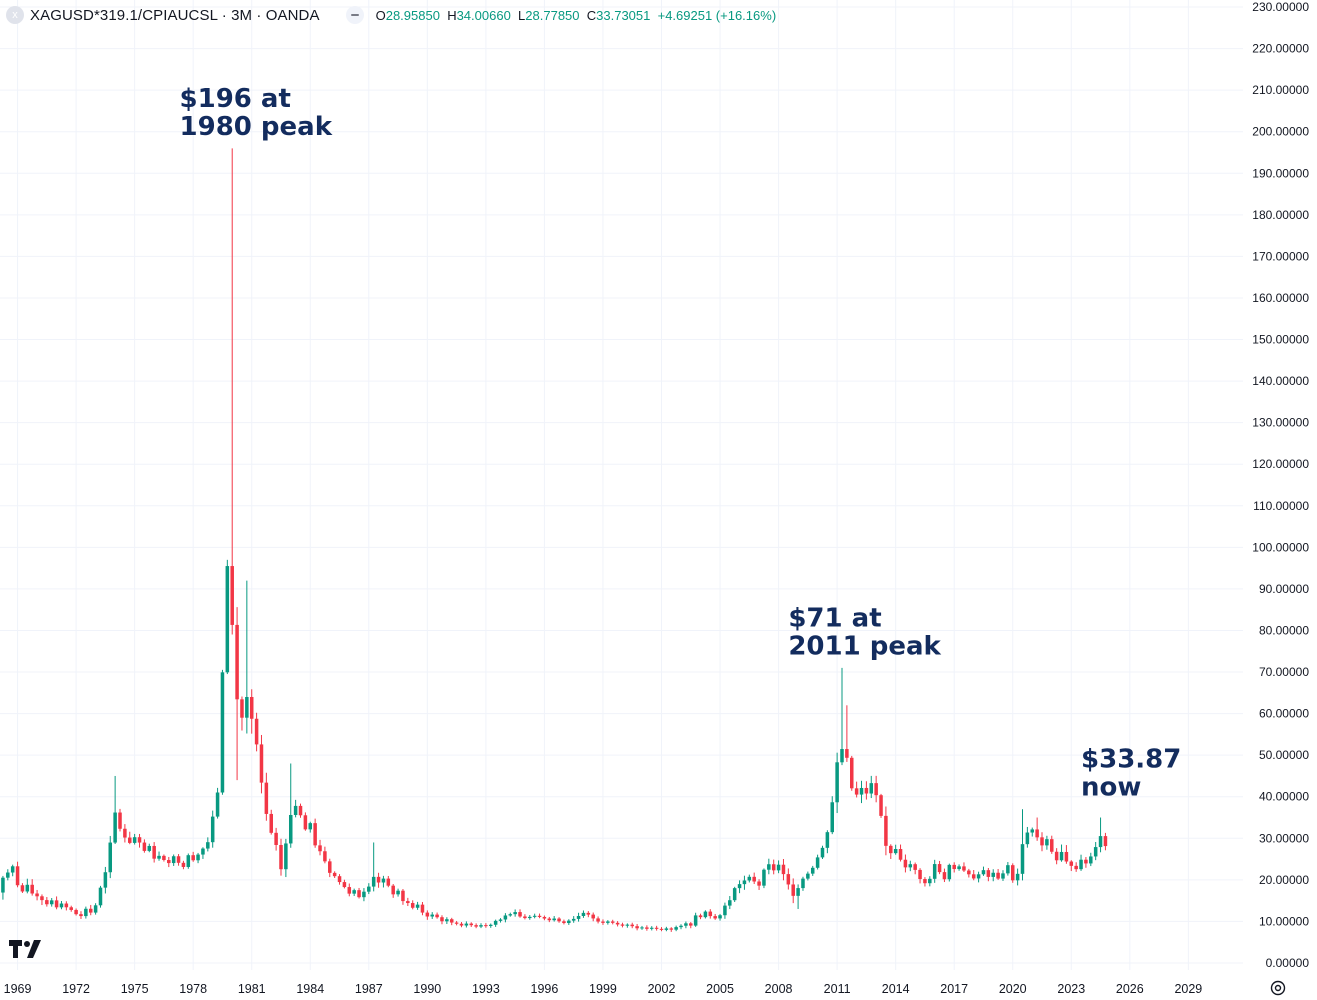 This screenshot has height=1000, width=1317. I want to click on x-tick-label: 2023, so click(1071, 989).